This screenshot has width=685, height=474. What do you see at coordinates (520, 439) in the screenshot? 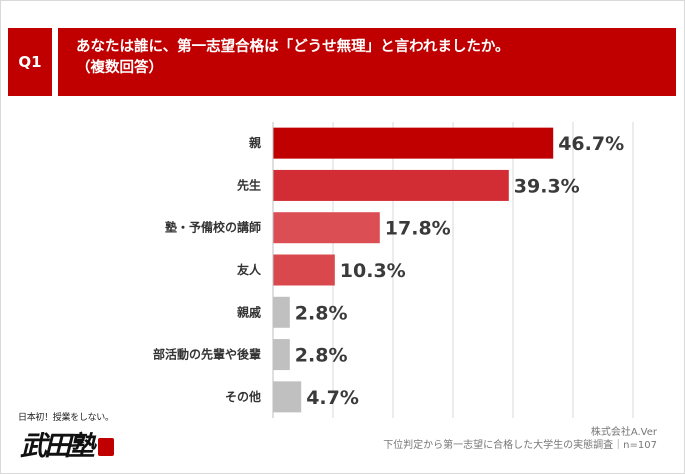
I see `chart-footer: 株式会社A.Ver 下位判定から第一志望に合格した大学生の実態調査｜n=107` at bounding box center [520, 439].